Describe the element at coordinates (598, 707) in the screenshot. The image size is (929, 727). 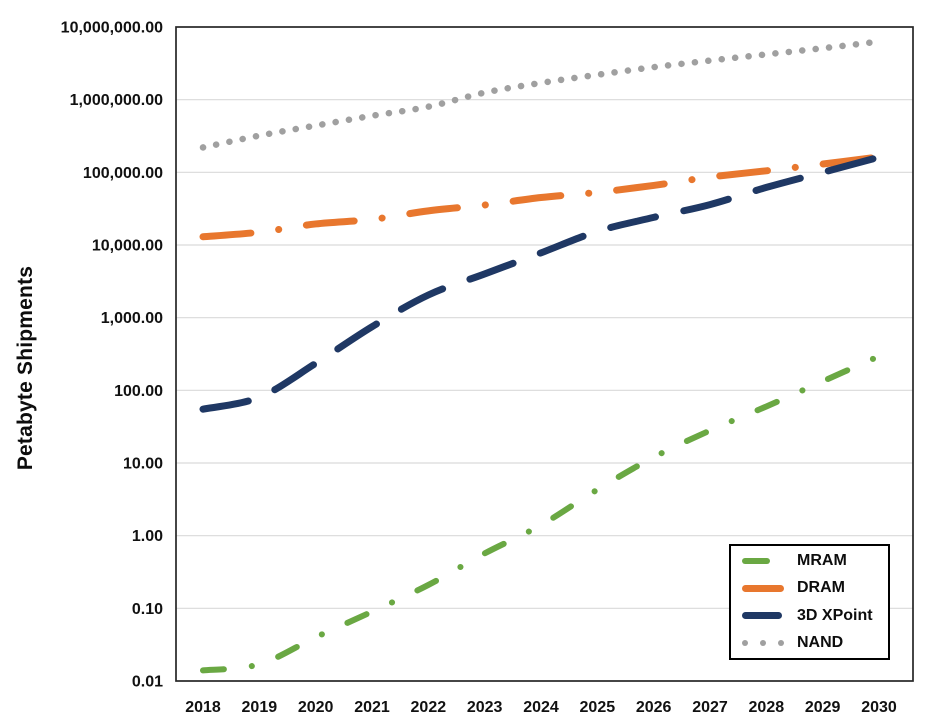
I see `x-tick-label: 2025` at that location.